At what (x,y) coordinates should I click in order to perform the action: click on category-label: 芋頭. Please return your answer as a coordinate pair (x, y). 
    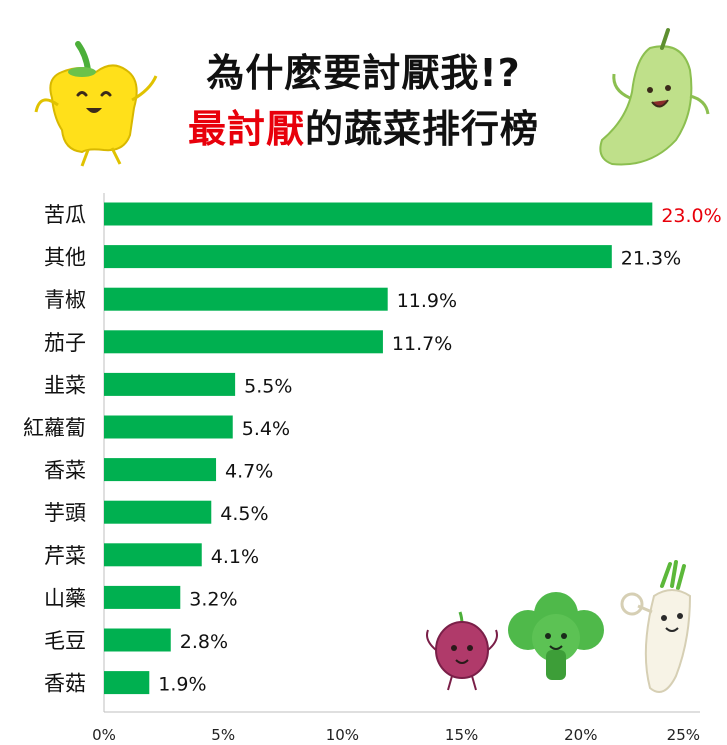
    Looking at the image, I should click on (65, 513).